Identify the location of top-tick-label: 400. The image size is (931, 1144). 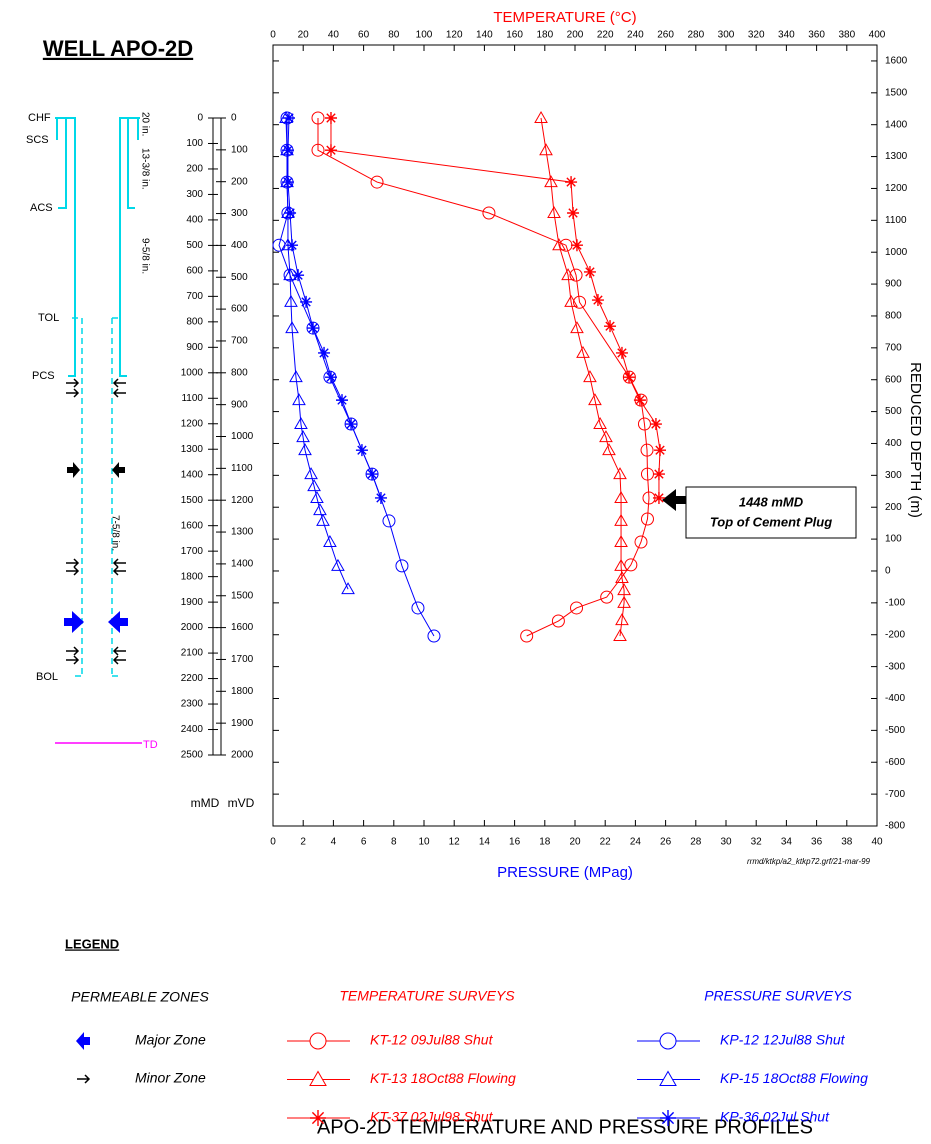
(877, 35).